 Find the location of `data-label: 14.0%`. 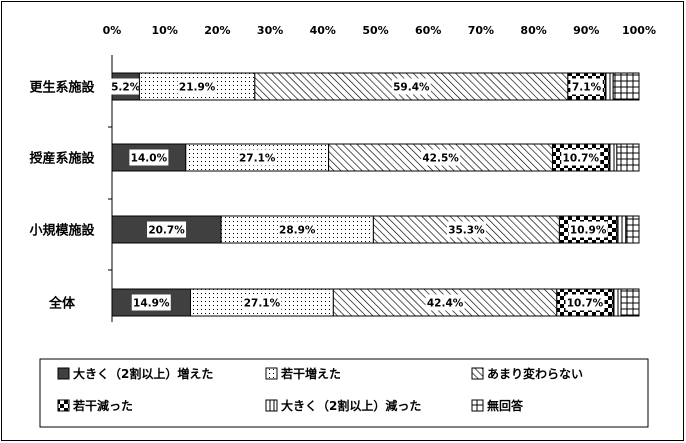

data-label: 14.0% is located at coordinates (149, 159).